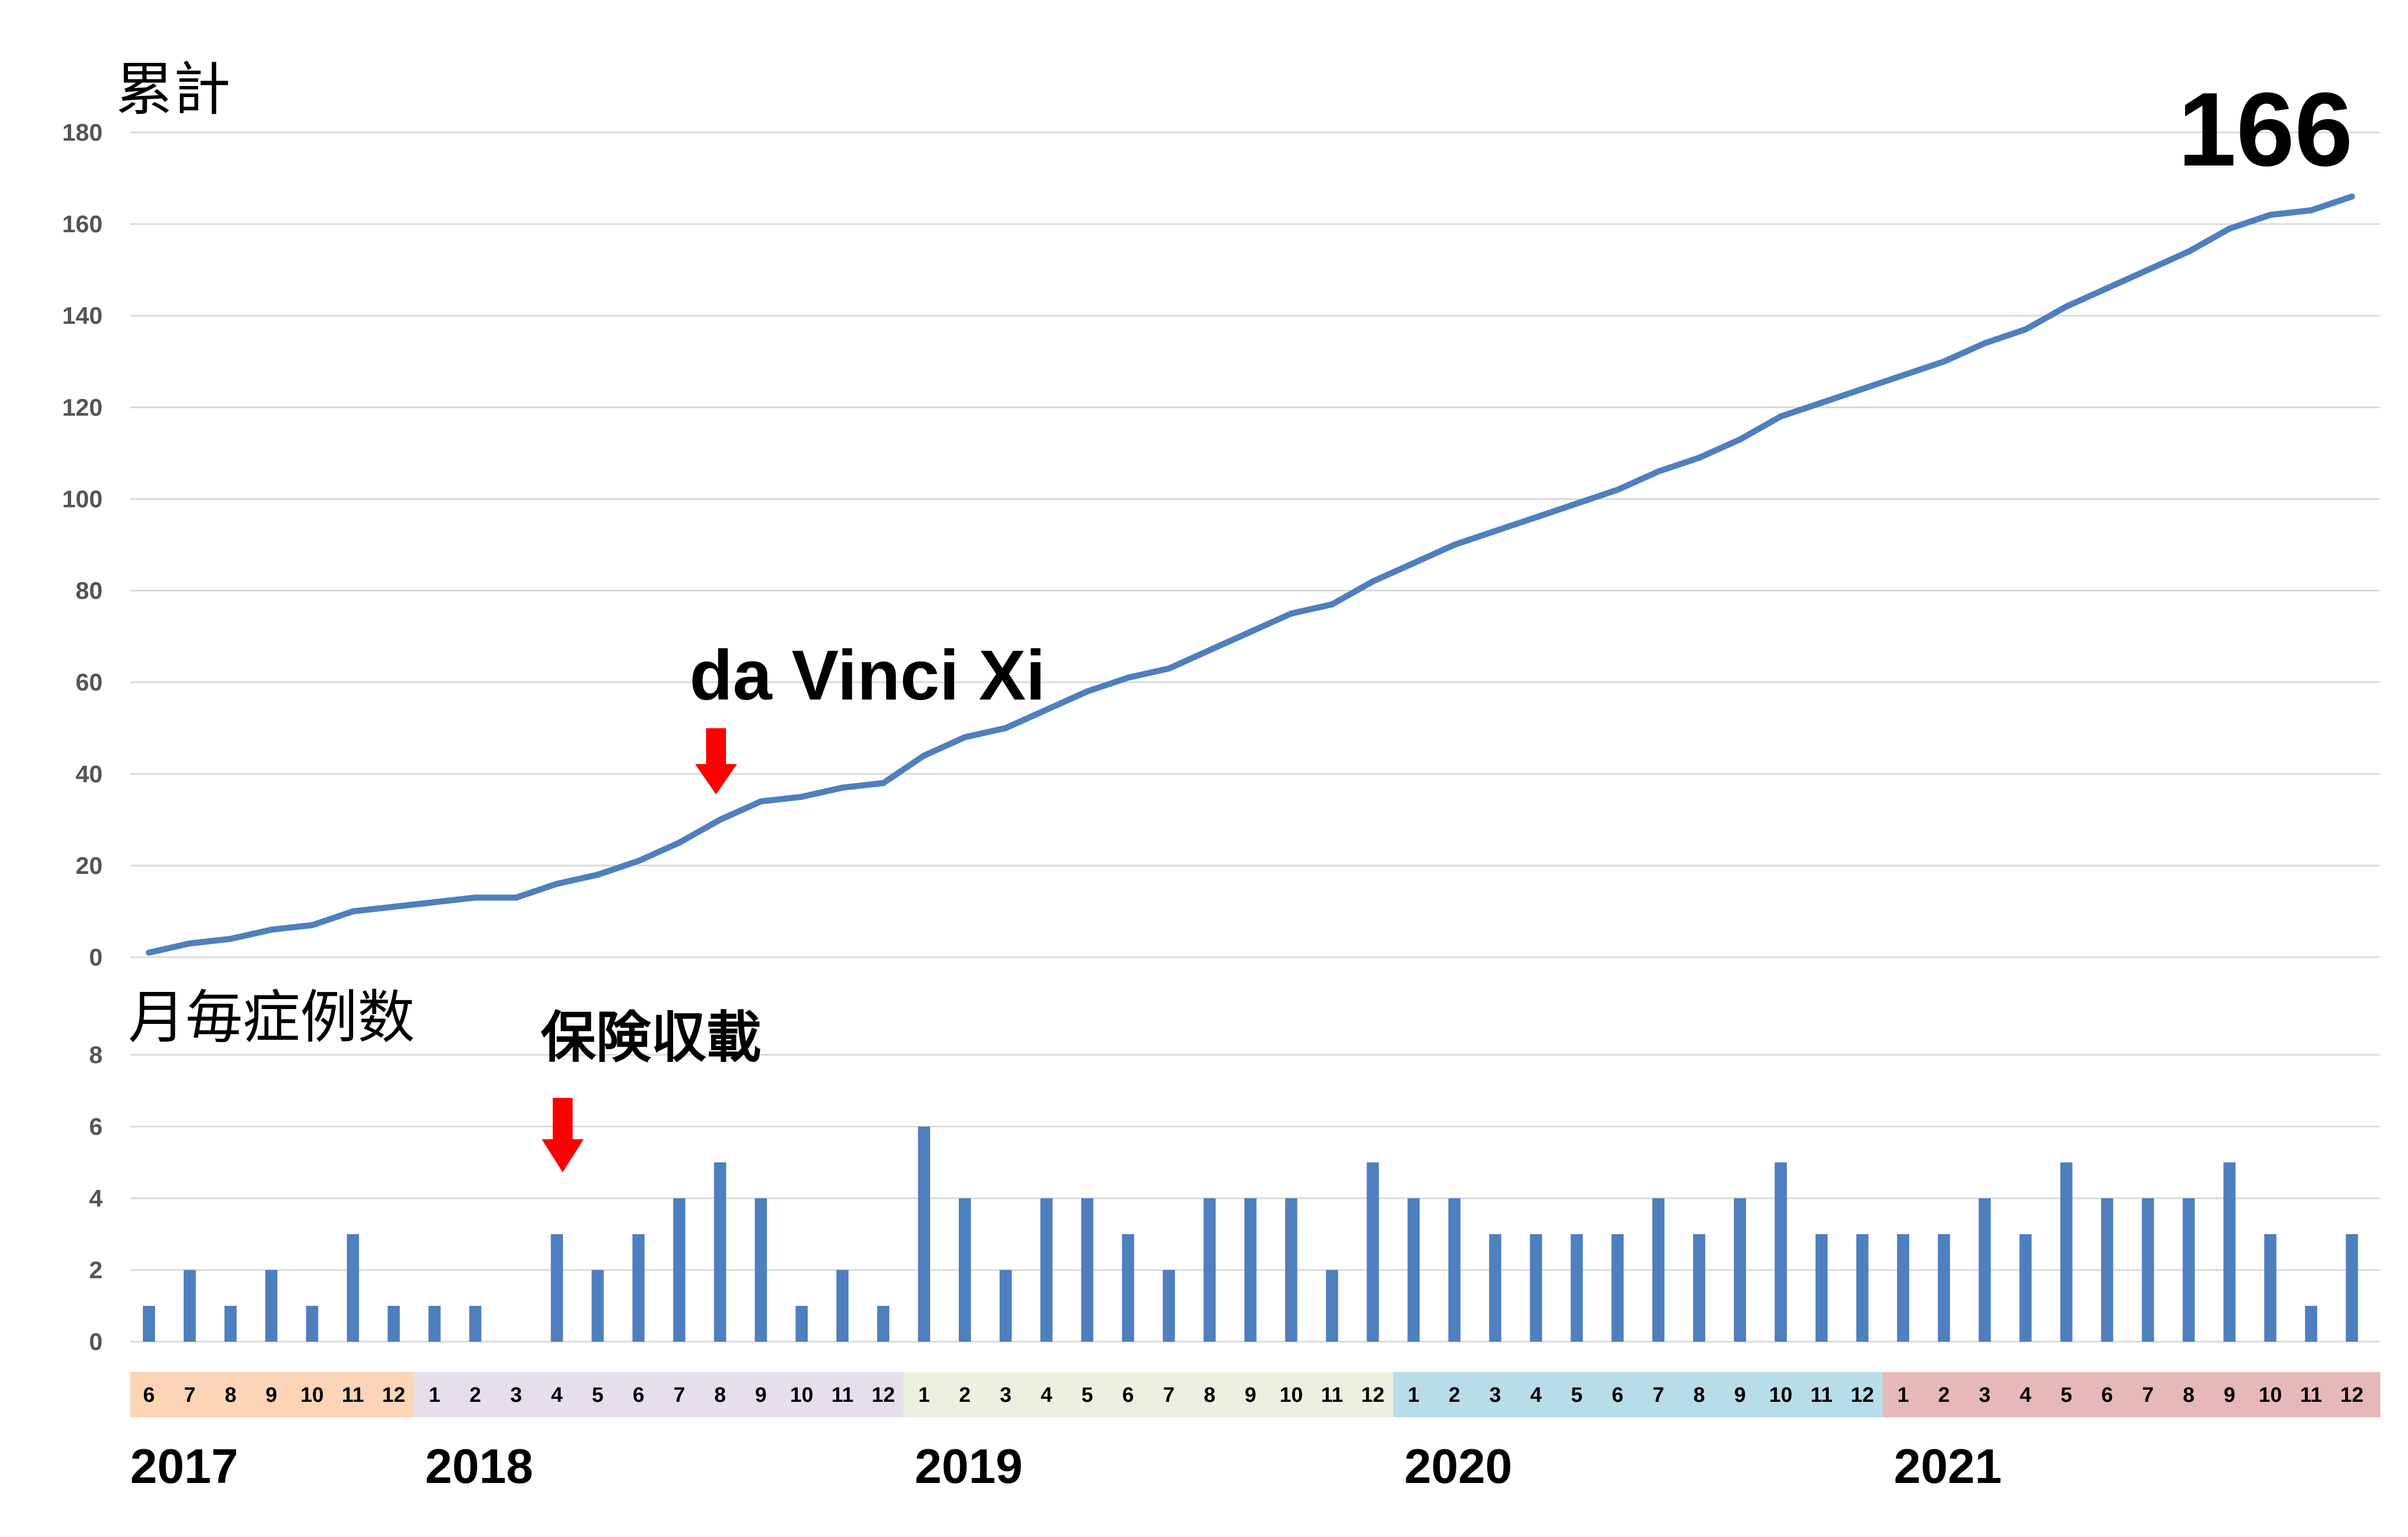 This screenshot has height=1537, width=2408. I want to click on month-label: 6, so click(1128, 1395).